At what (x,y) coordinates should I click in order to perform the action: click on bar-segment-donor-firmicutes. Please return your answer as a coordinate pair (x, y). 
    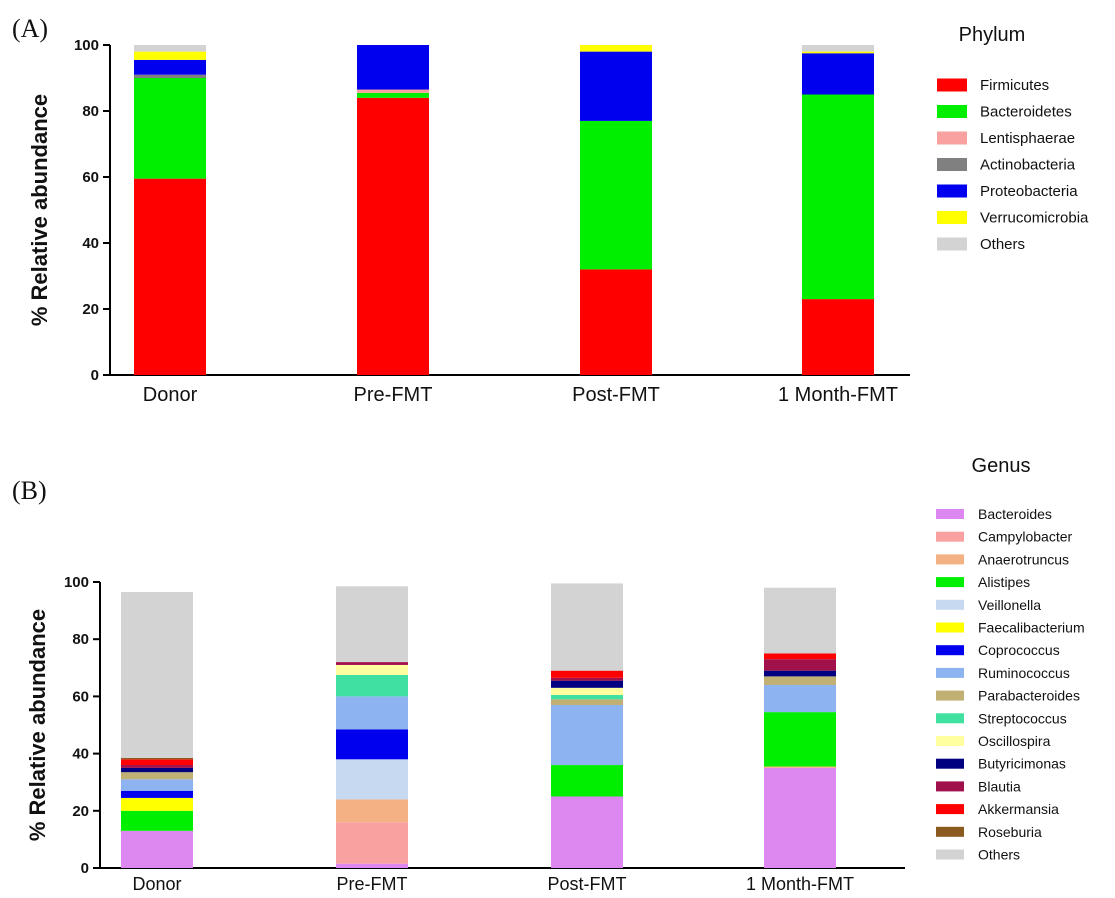
    Looking at the image, I should click on (170, 276).